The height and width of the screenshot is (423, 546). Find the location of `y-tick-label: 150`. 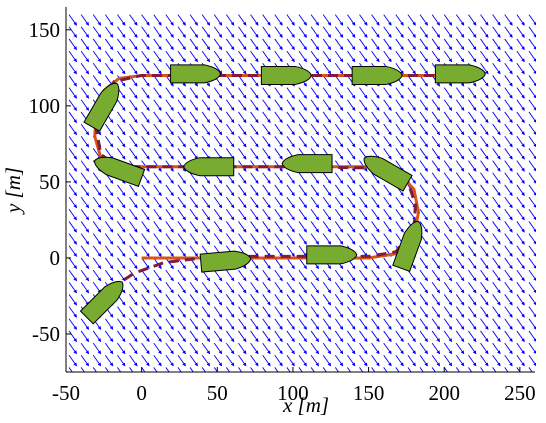

y-tick-label: 150 is located at coordinates (45, 30).